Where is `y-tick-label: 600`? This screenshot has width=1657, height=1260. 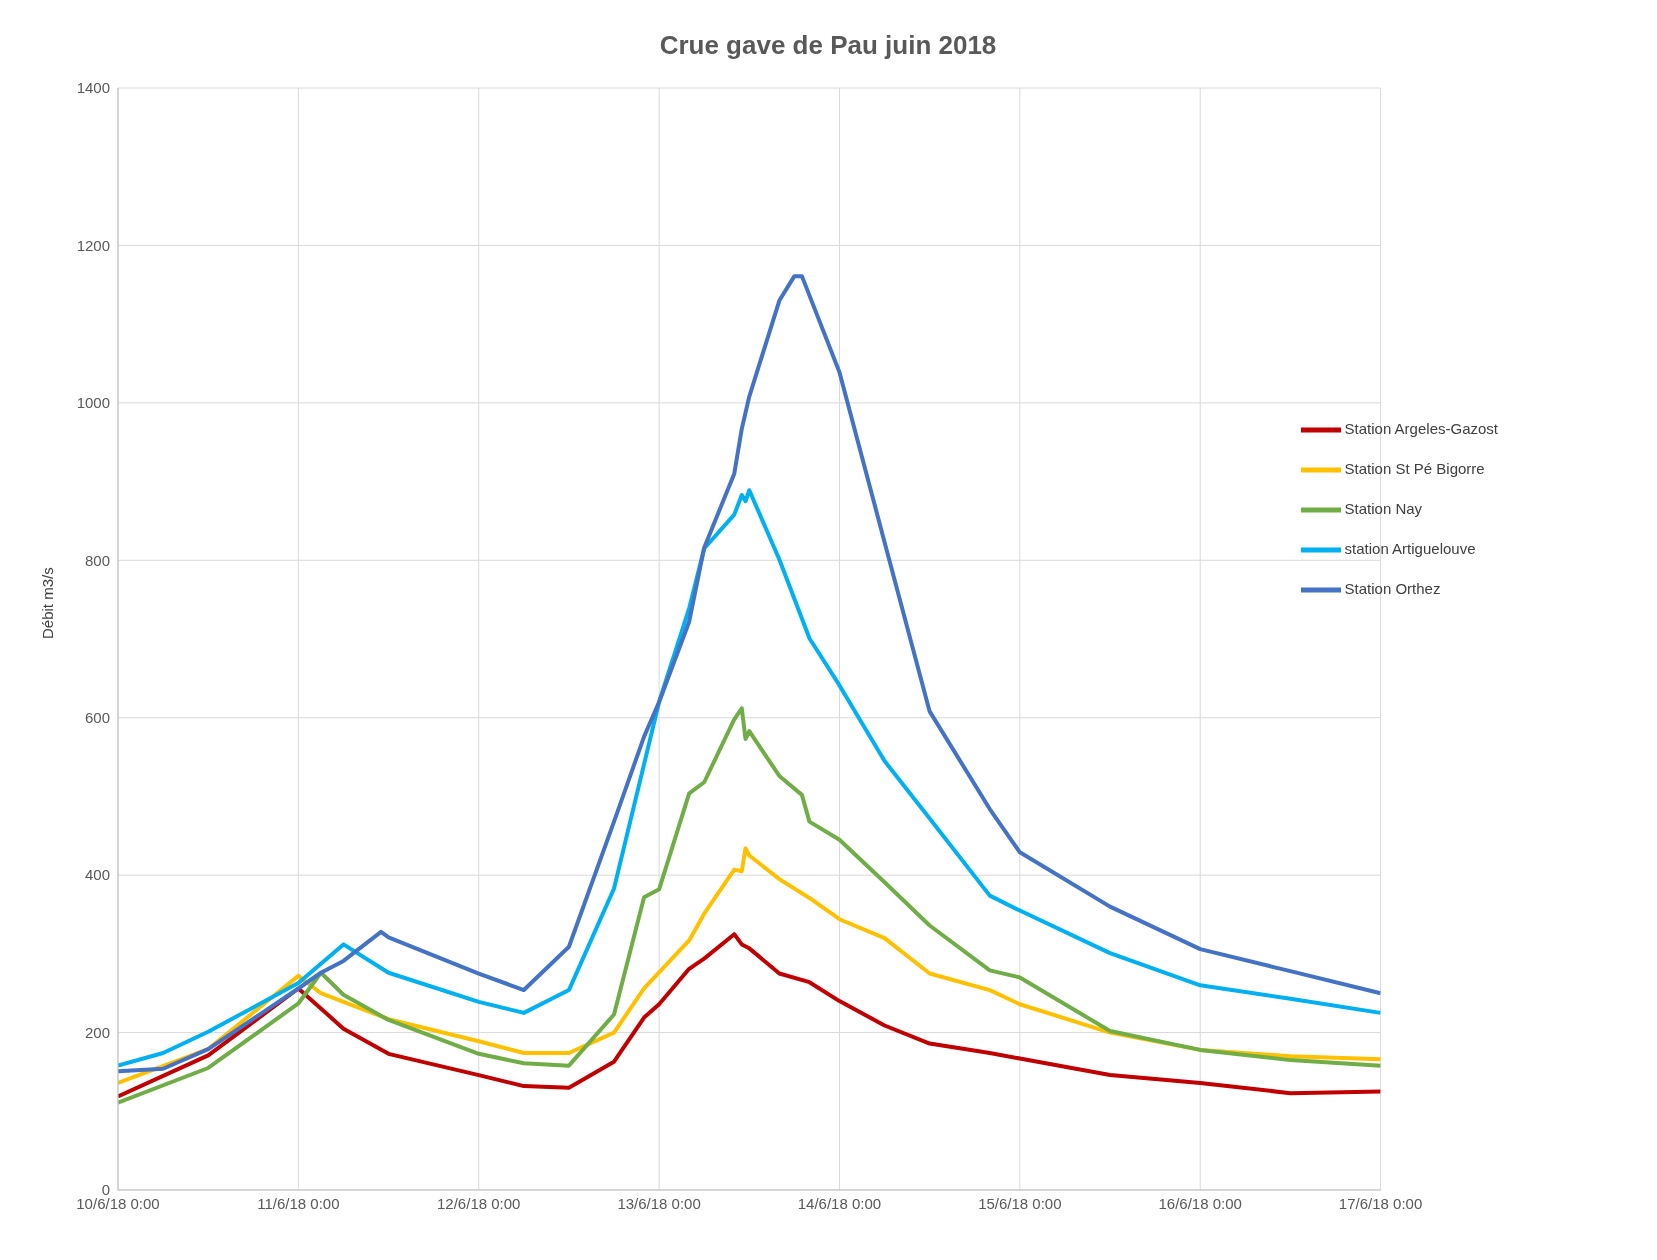
y-tick-label: 600 is located at coordinates (97, 718).